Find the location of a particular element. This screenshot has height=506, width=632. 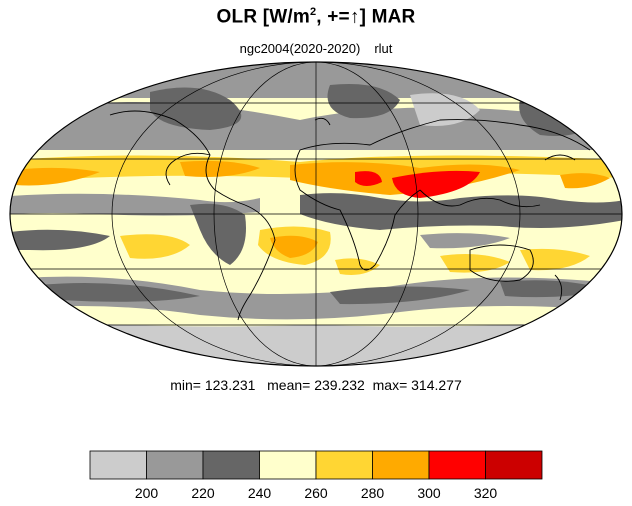

south-africa-yellow is located at coordinates (357, 266).